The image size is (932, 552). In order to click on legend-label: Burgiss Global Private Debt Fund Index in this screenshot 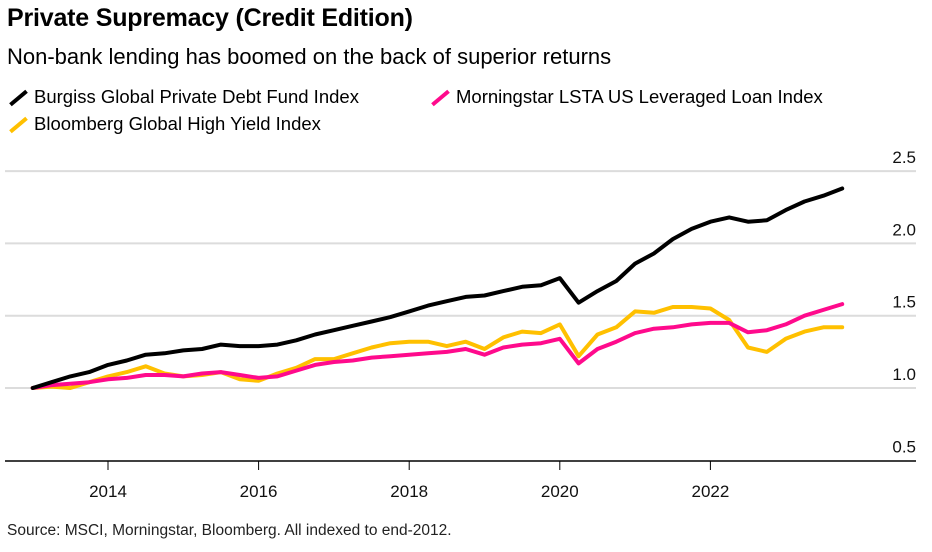, I will do `click(196, 96)`.